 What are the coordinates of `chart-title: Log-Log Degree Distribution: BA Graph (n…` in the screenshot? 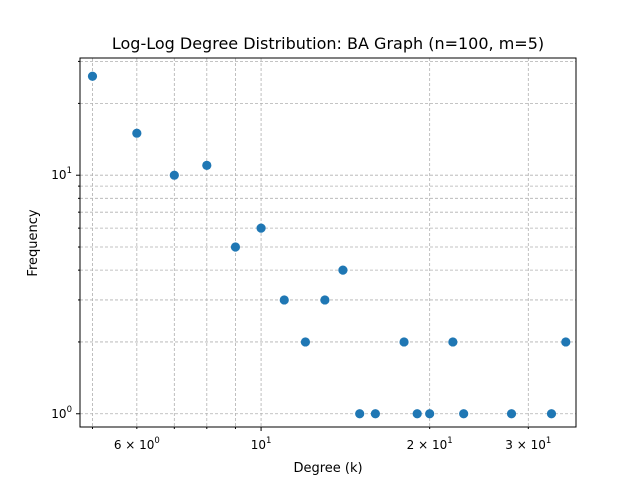 It's located at (328, 43).